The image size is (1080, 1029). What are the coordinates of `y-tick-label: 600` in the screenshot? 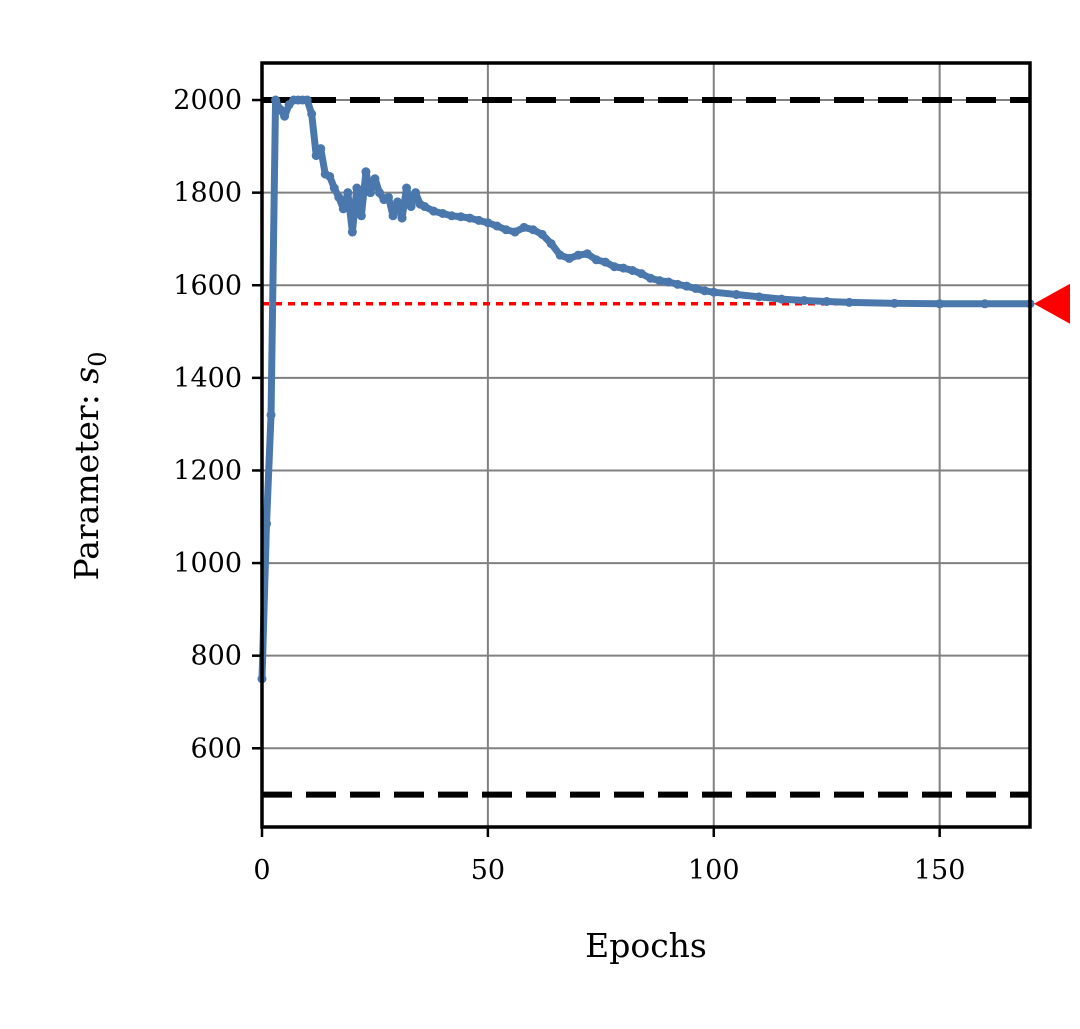 It's located at (216, 748).